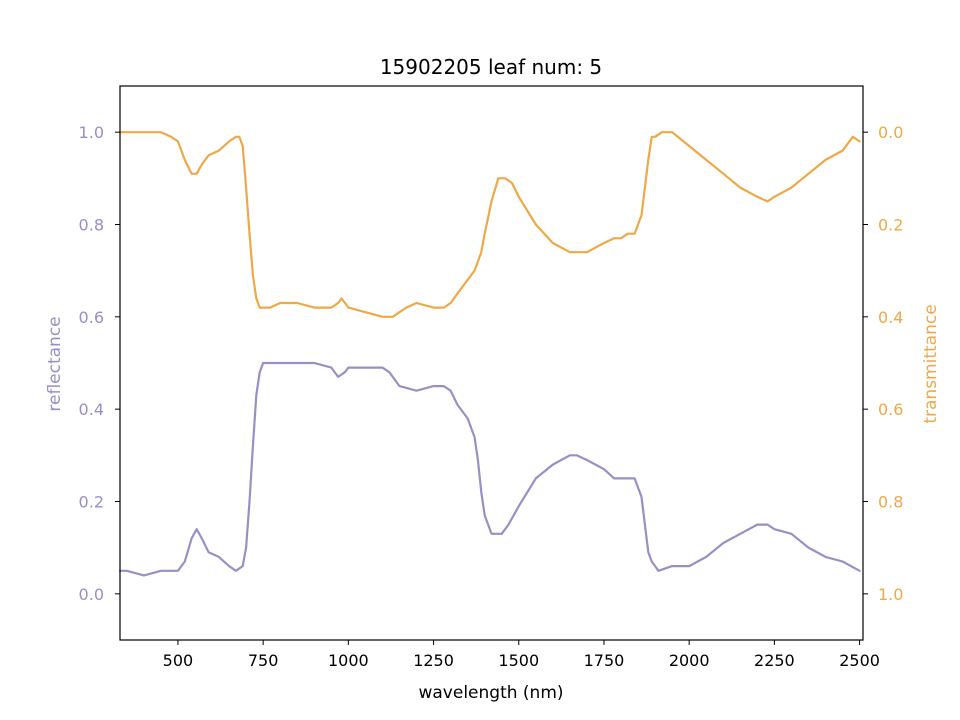 The width and height of the screenshot is (960, 720). Describe the element at coordinates (91, 502) in the screenshot. I see `y-left-tick-label: 0.2` at that location.